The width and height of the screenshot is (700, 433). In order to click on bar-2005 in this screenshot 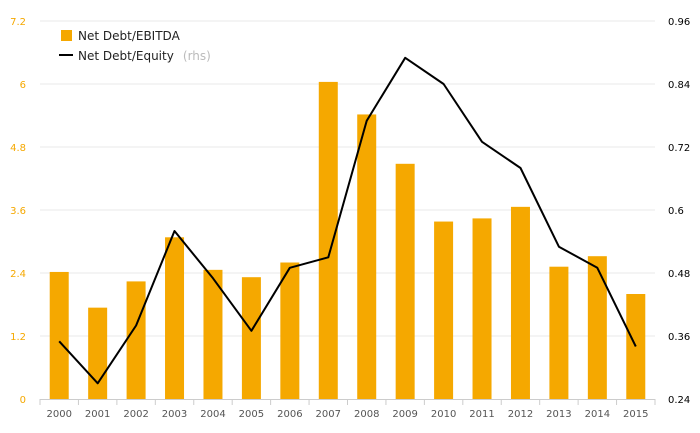, I will do `click(251, 338)`.